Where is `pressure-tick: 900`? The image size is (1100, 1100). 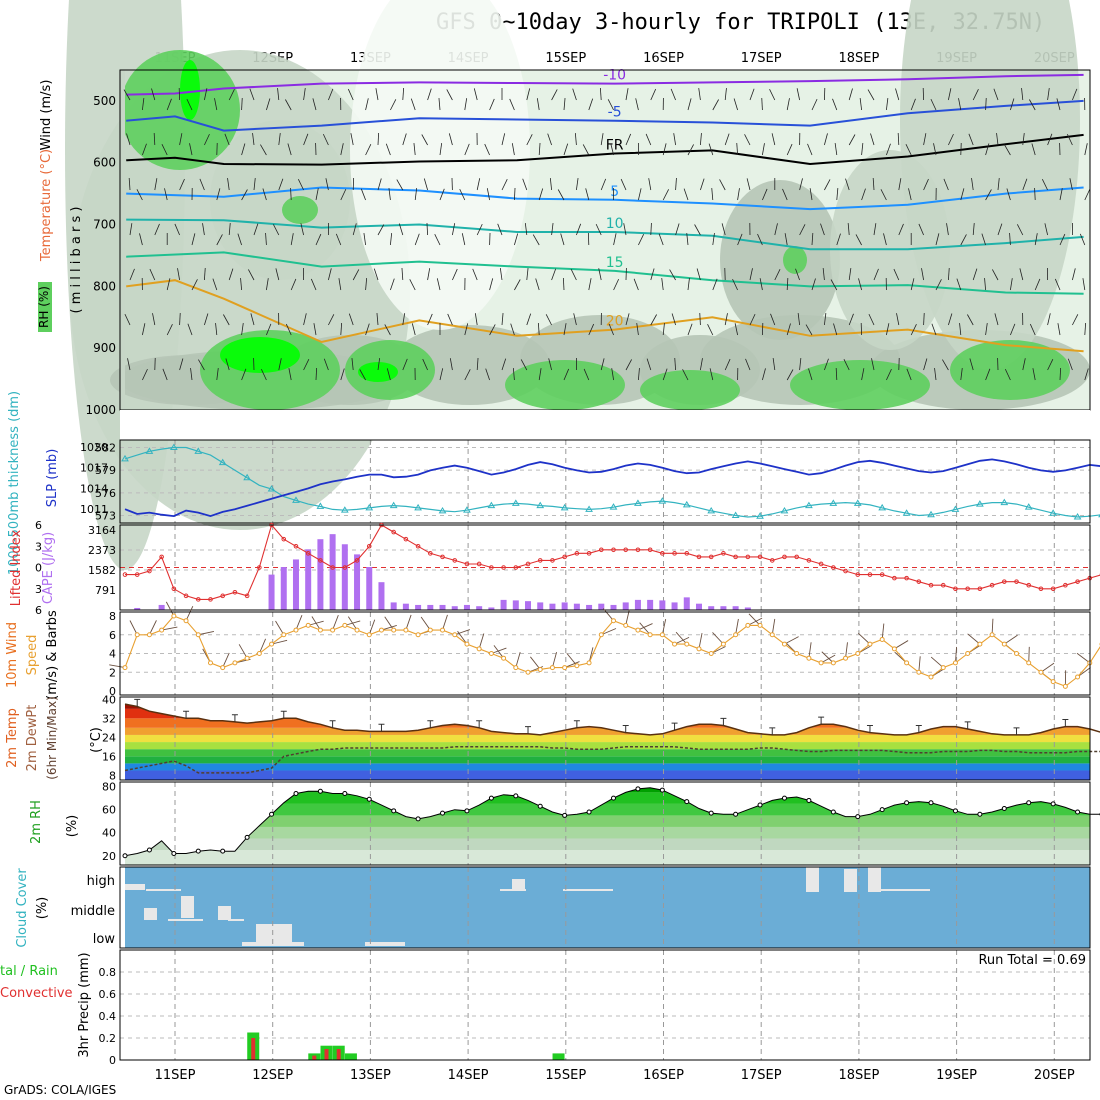 pressure-tick: 900 is located at coordinates (104, 348).